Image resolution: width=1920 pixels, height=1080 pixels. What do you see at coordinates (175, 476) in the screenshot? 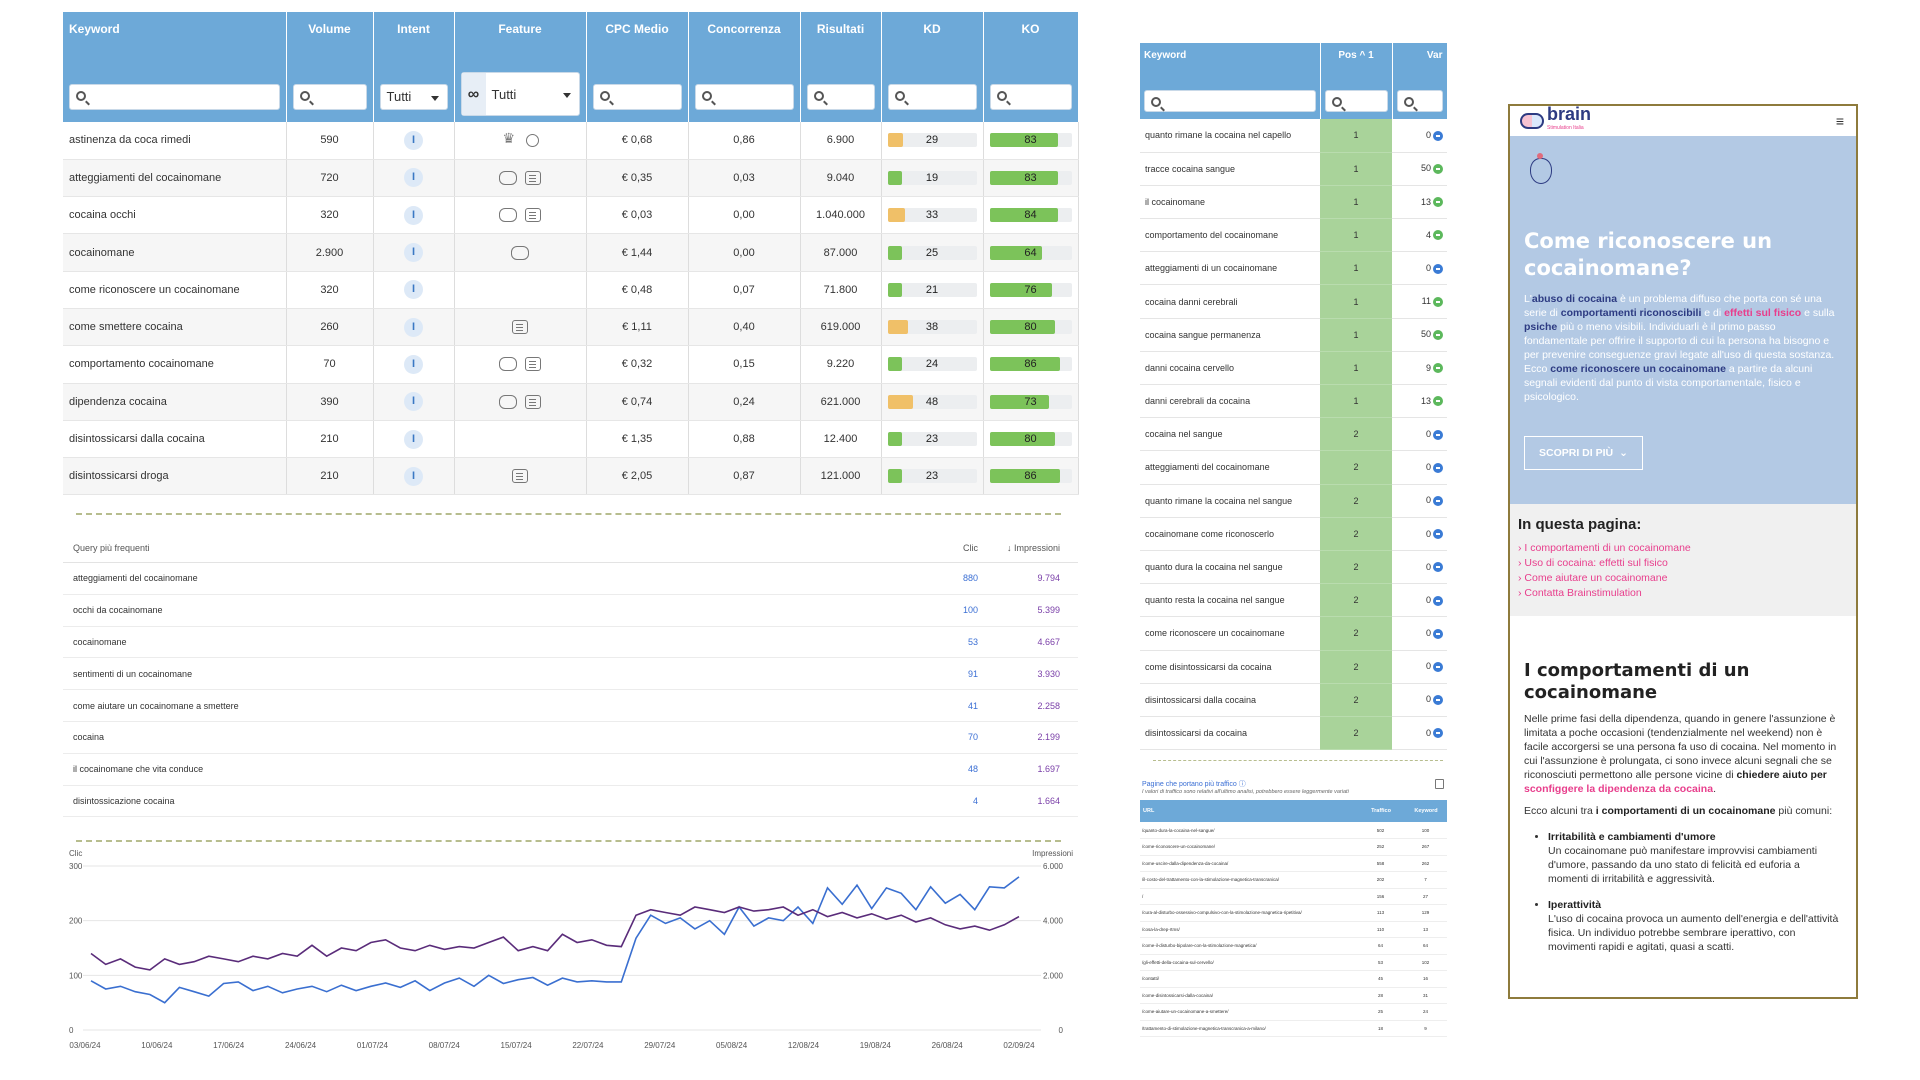
I see `cell-keyword: disintossicarsi droga` at bounding box center [175, 476].